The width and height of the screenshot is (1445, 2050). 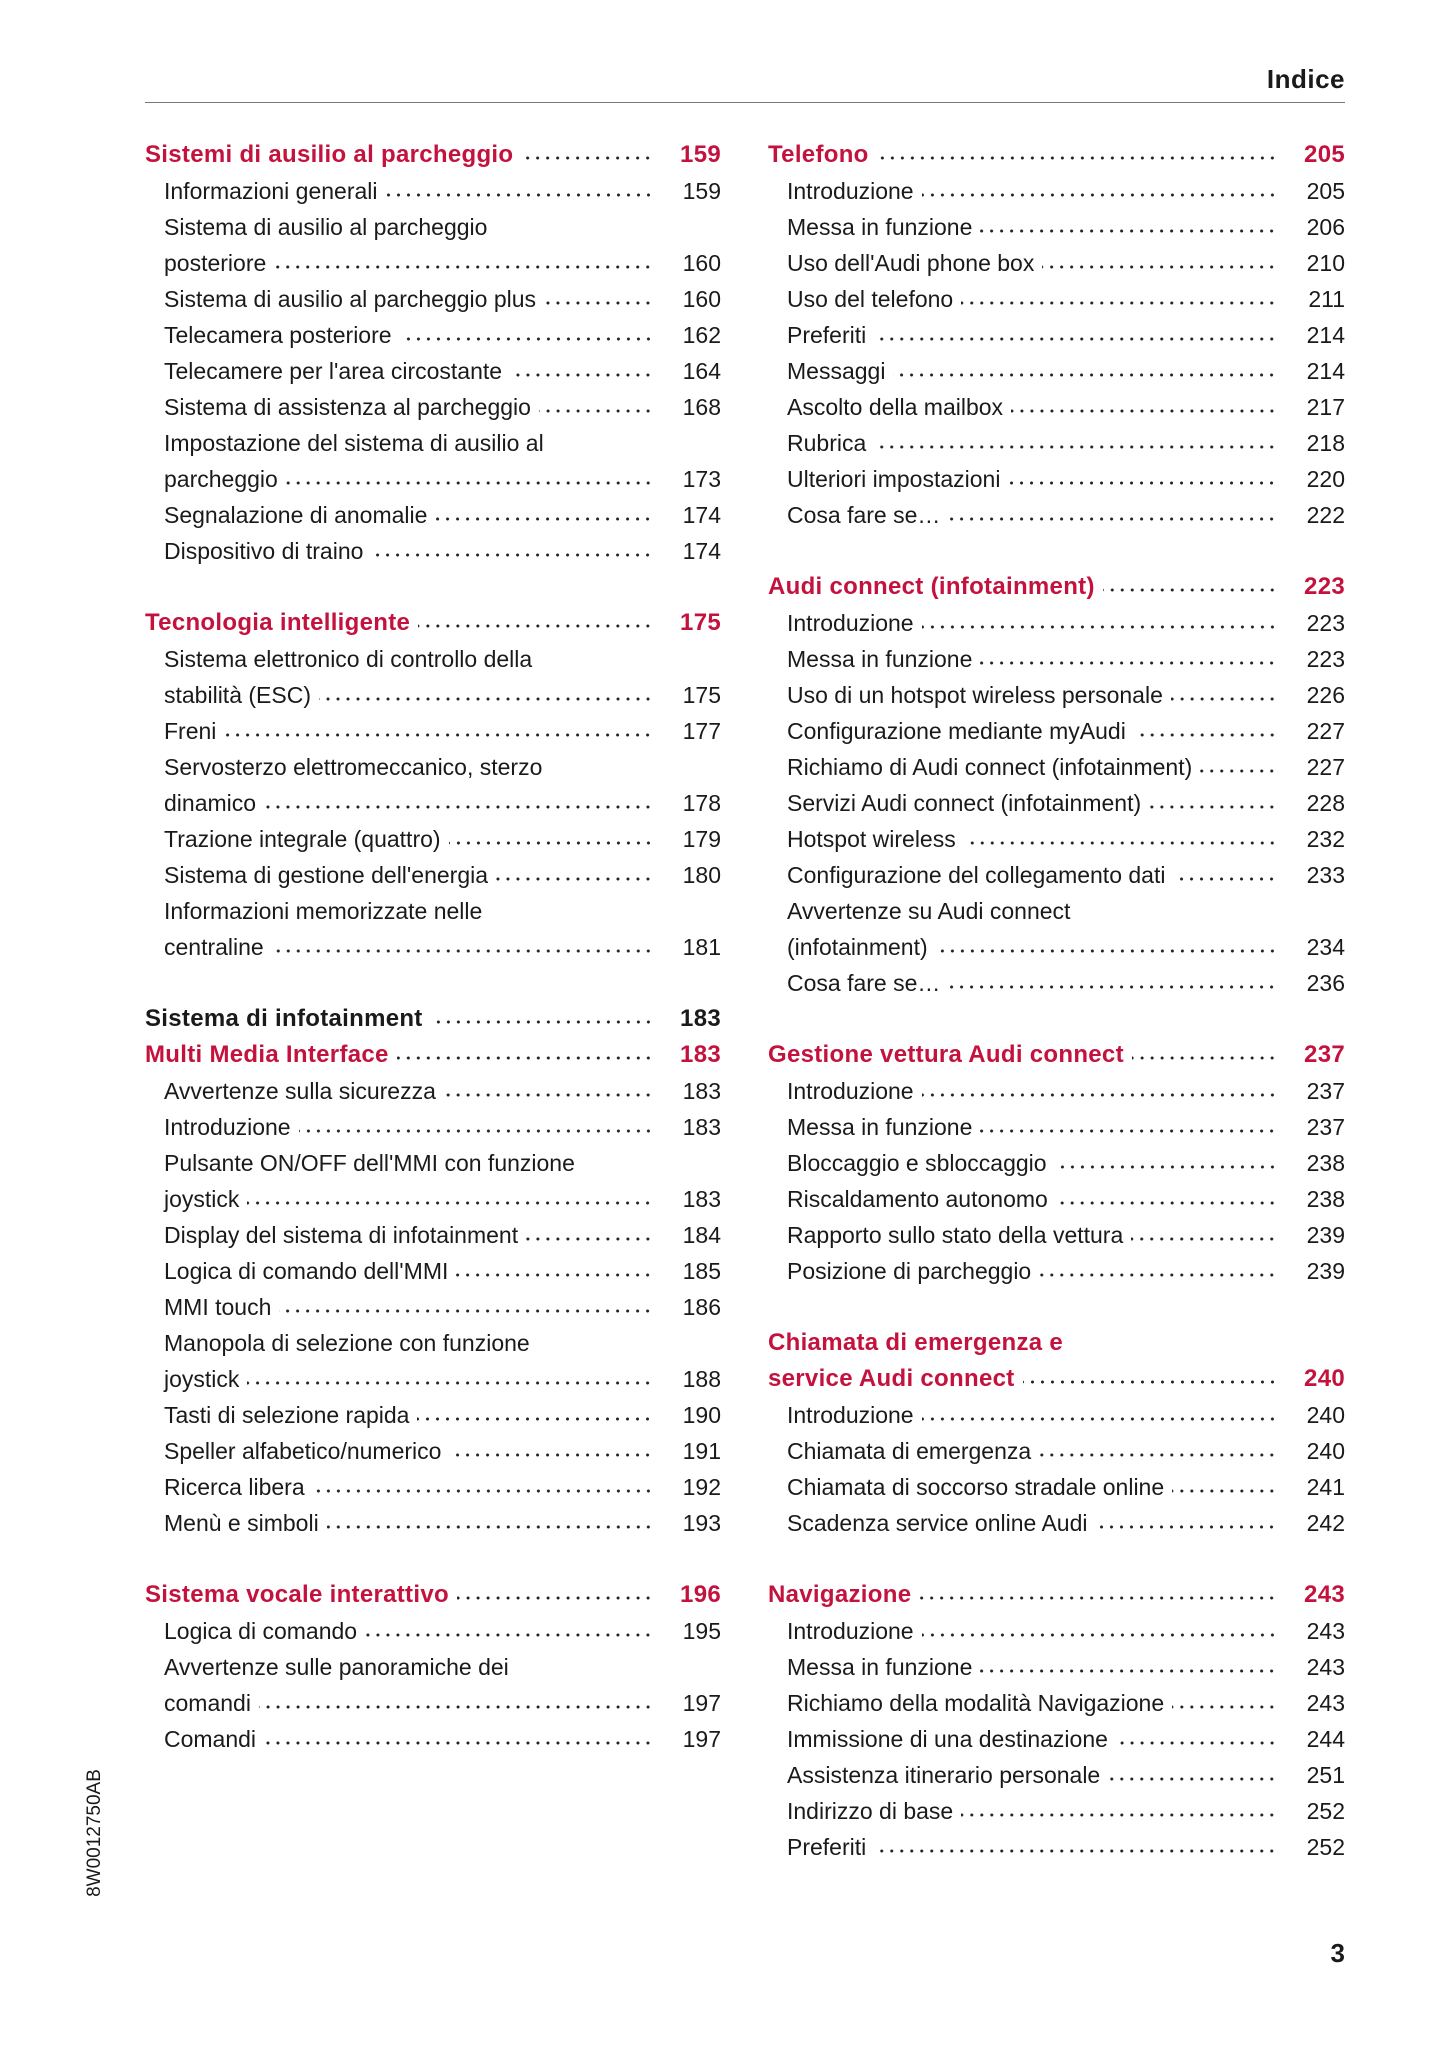 I want to click on page-ref: 251, so click(x=1325, y=1775).